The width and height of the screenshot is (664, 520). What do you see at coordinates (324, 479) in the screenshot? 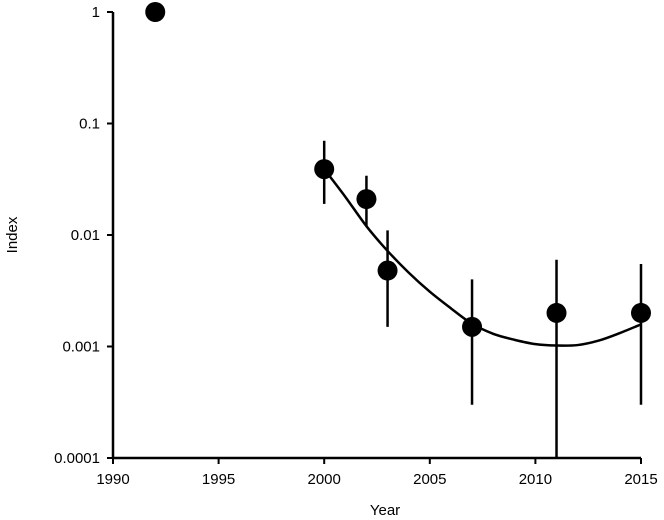
I see `x-tick-label: 2000` at bounding box center [324, 479].